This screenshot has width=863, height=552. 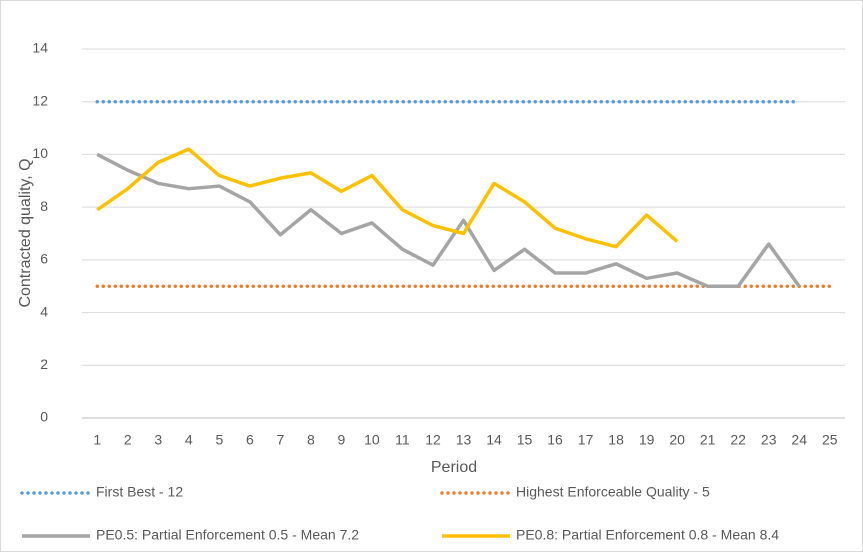 I want to click on x-tick-label: 2, so click(x=128, y=440).